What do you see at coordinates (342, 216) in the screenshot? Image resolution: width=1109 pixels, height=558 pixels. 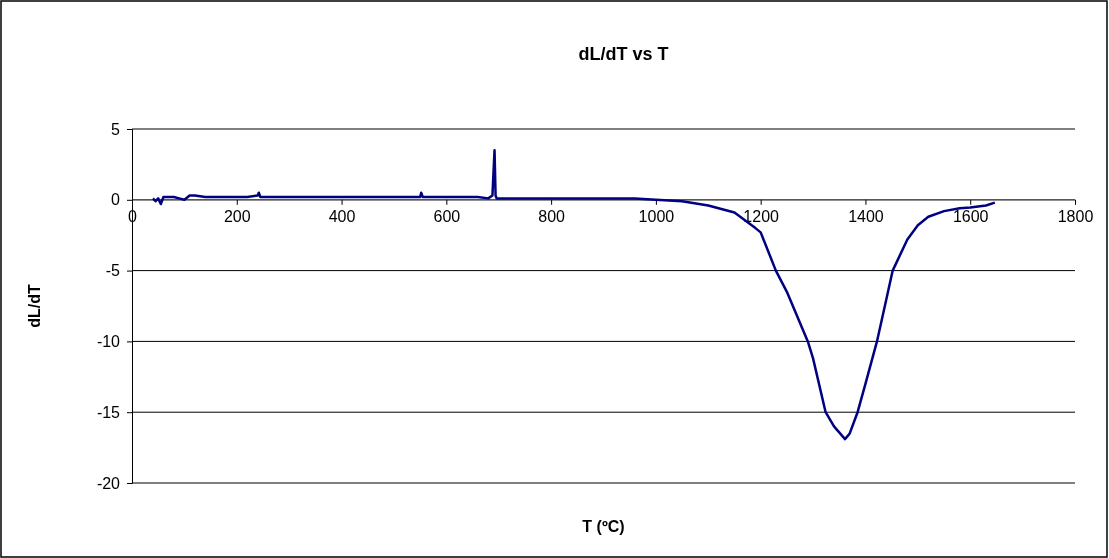 I see `x-tick-label: 400` at bounding box center [342, 216].